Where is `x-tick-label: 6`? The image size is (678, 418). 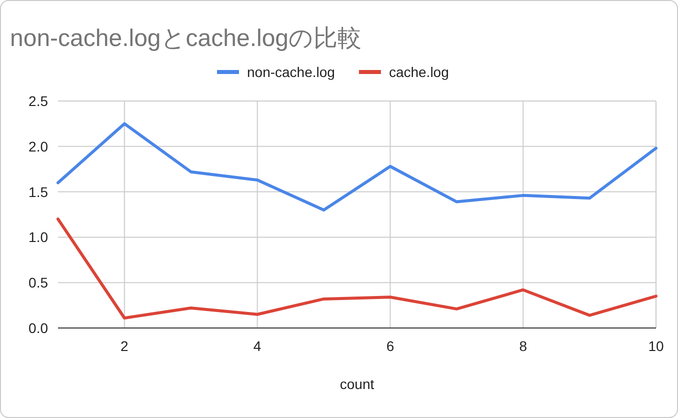
x-tick-label: 6 is located at coordinates (390, 346).